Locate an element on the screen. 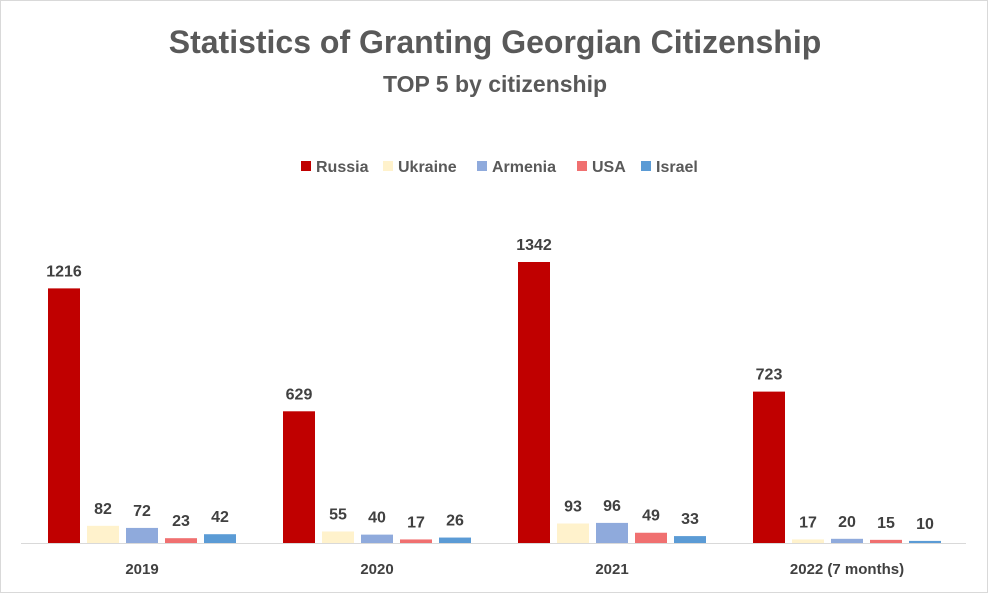 The height and width of the screenshot is (593, 988). legend-swatch-israel is located at coordinates (646, 166).